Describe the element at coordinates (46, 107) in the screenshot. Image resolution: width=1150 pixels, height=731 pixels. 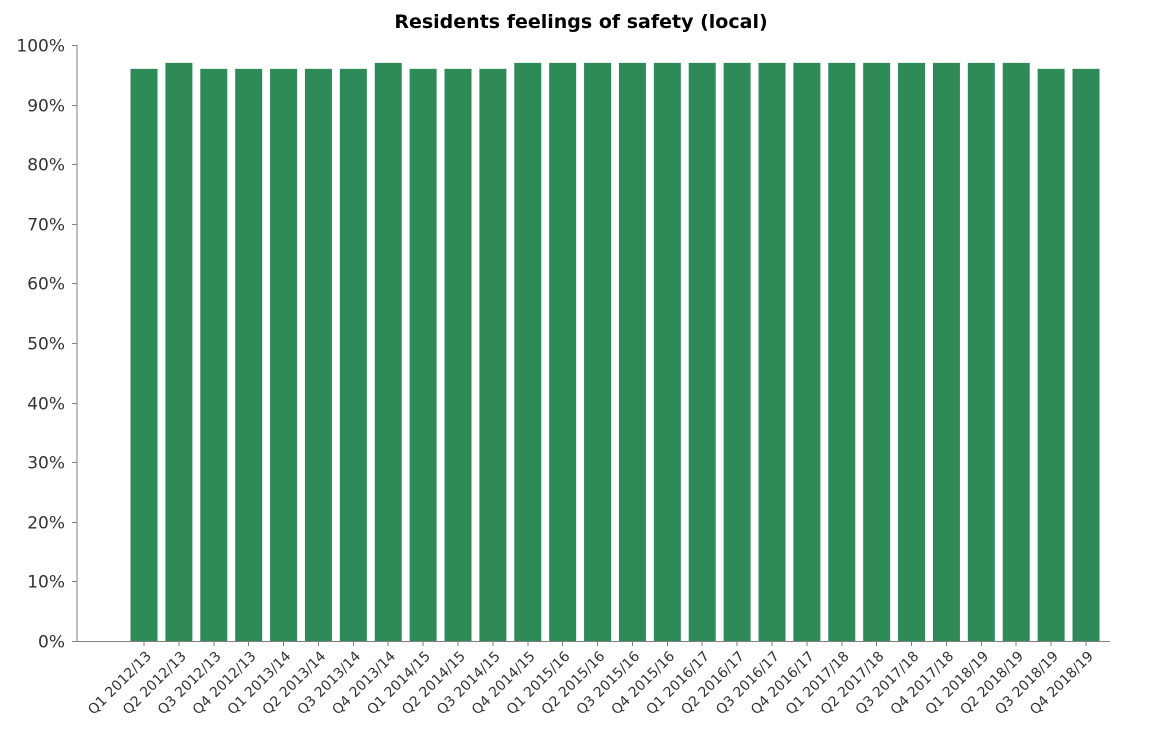
I see `y-tick-label: 90%` at that location.